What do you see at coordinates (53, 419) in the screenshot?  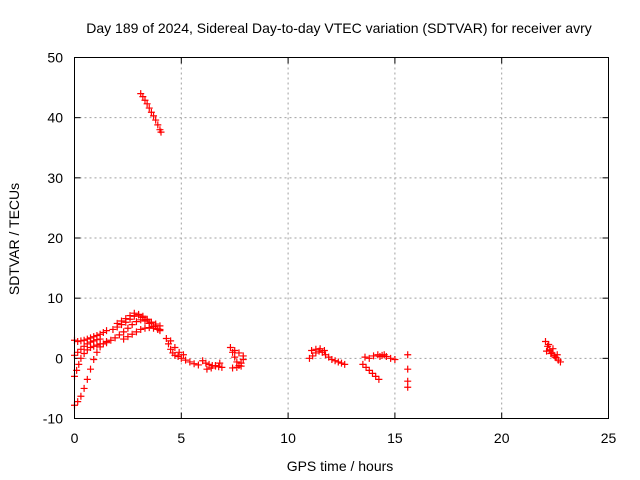 I see `y-tick-label: -10` at bounding box center [53, 419].